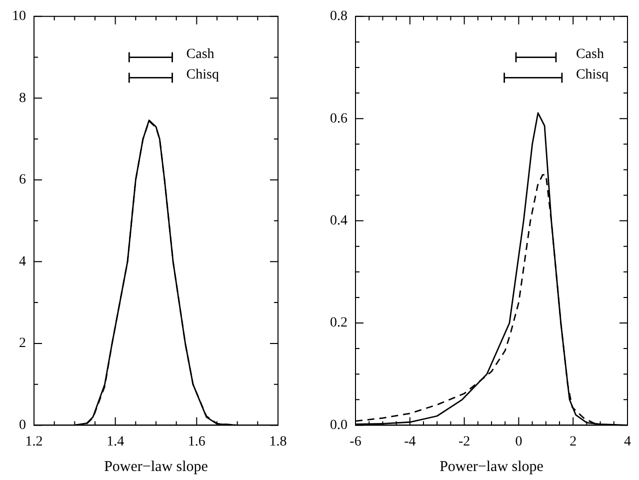 This screenshot has width=639, height=480. Describe the element at coordinates (464, 442) in the screenshot. I see `x-tick-label: -2` at that location.